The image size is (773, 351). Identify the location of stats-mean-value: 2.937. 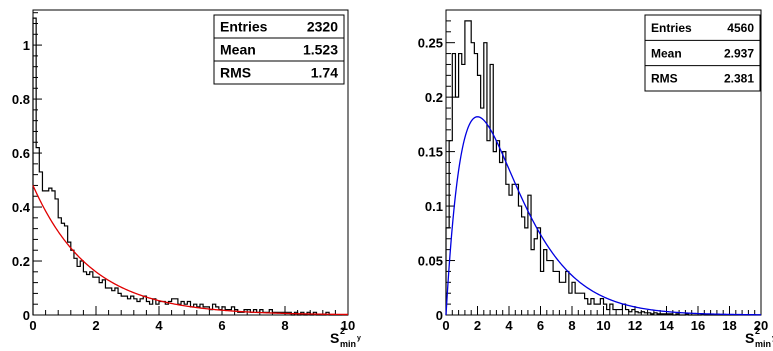
(739, 53).